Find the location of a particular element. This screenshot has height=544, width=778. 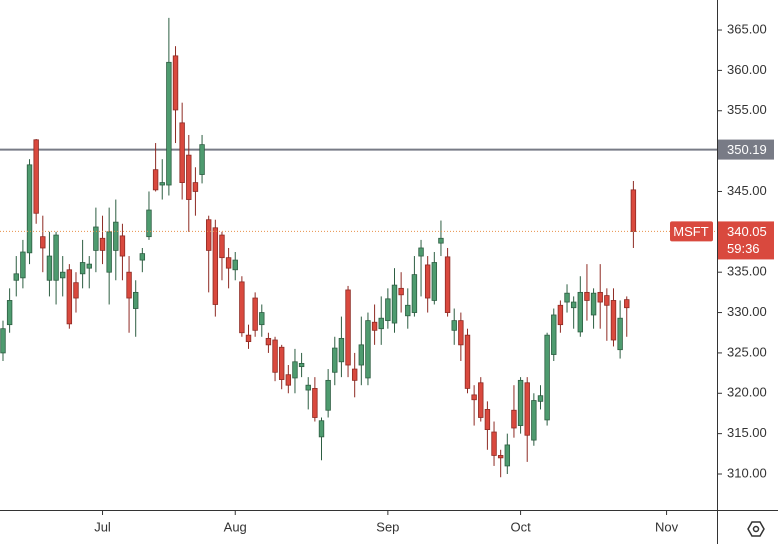

x-tick-label: Nov is located at coordinates (667, 526).